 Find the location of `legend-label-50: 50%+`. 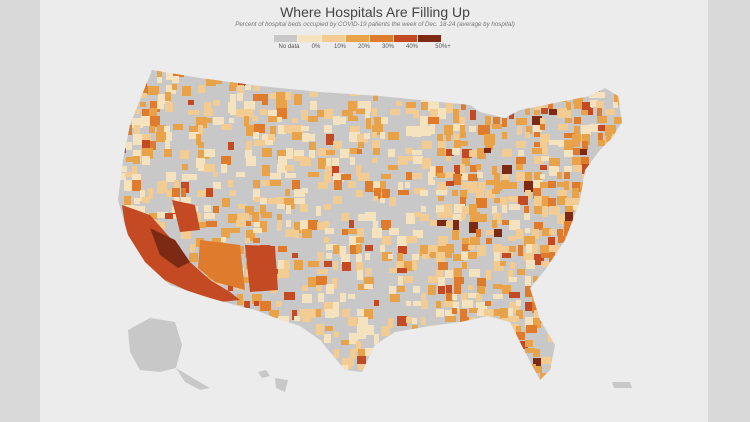

legend-label-50: 50%+ is located at coordinates (443, 47).